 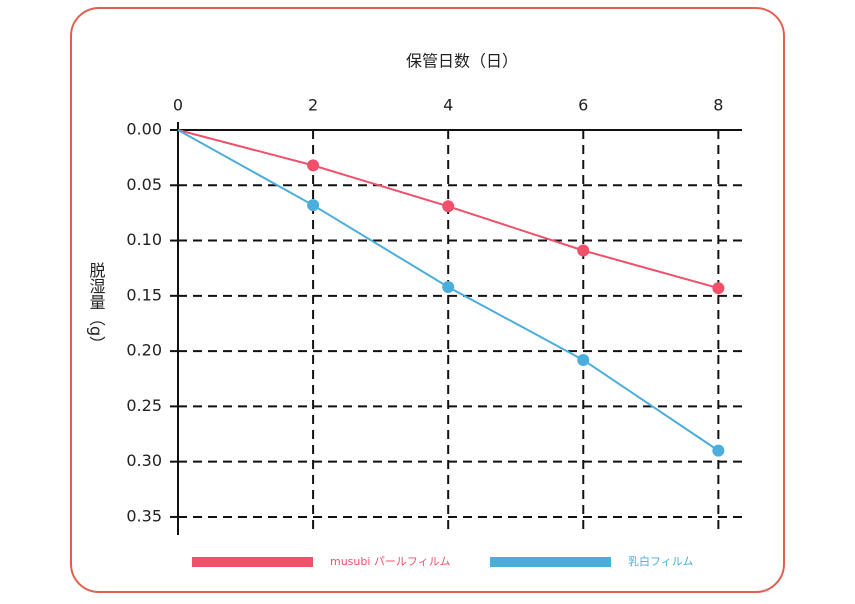 What do you see at coordinates (718, 105) in the screenshot?
I see `x-tick-label: 8` at bounding box center [718, 105].